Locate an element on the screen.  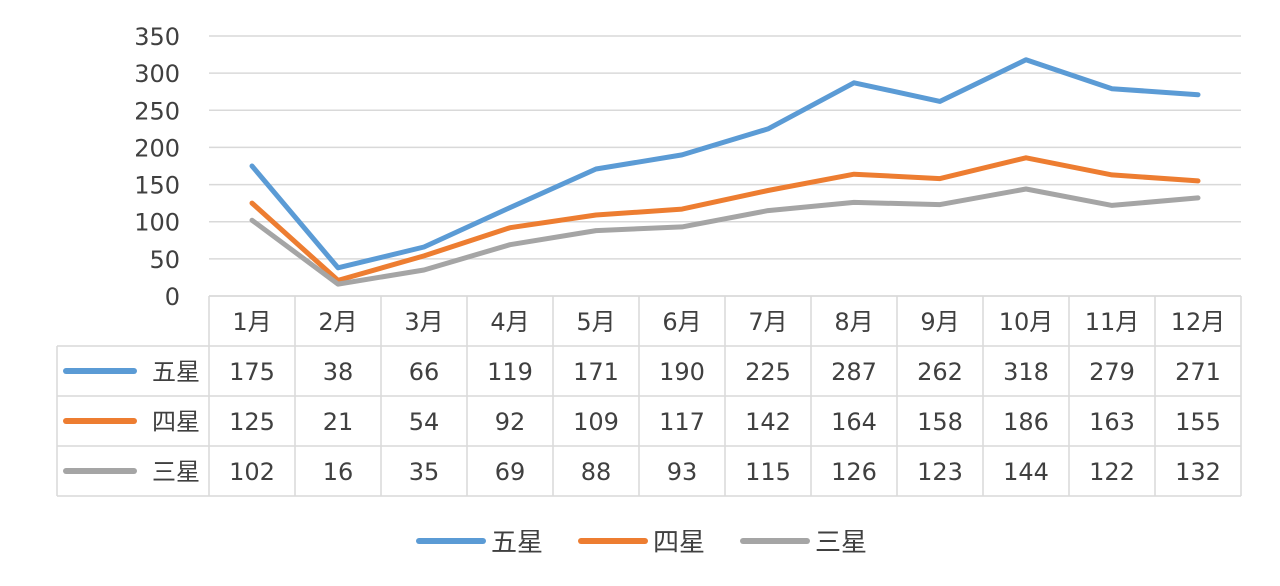
x-tick-label: 1月 is located at coordinates (251, 322).